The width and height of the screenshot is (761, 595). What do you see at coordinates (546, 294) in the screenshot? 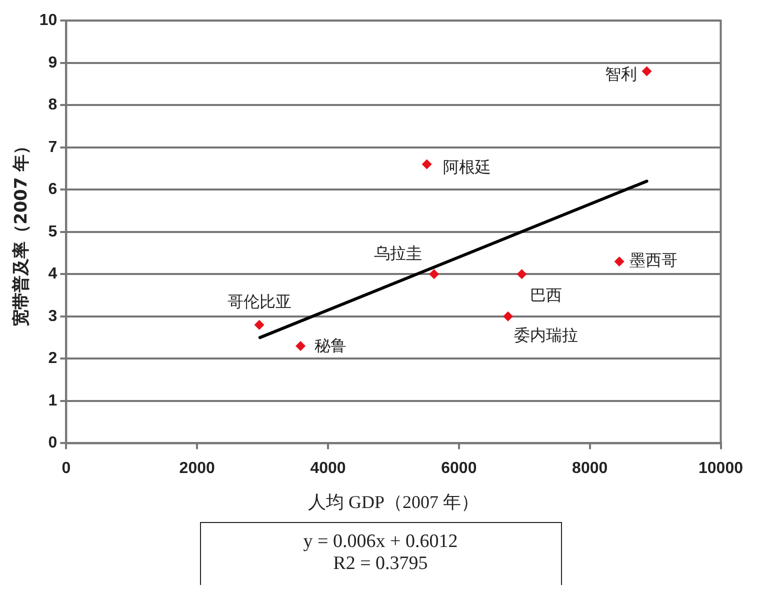
I see `annotation: 巴西` at bounding box center [546, 294].